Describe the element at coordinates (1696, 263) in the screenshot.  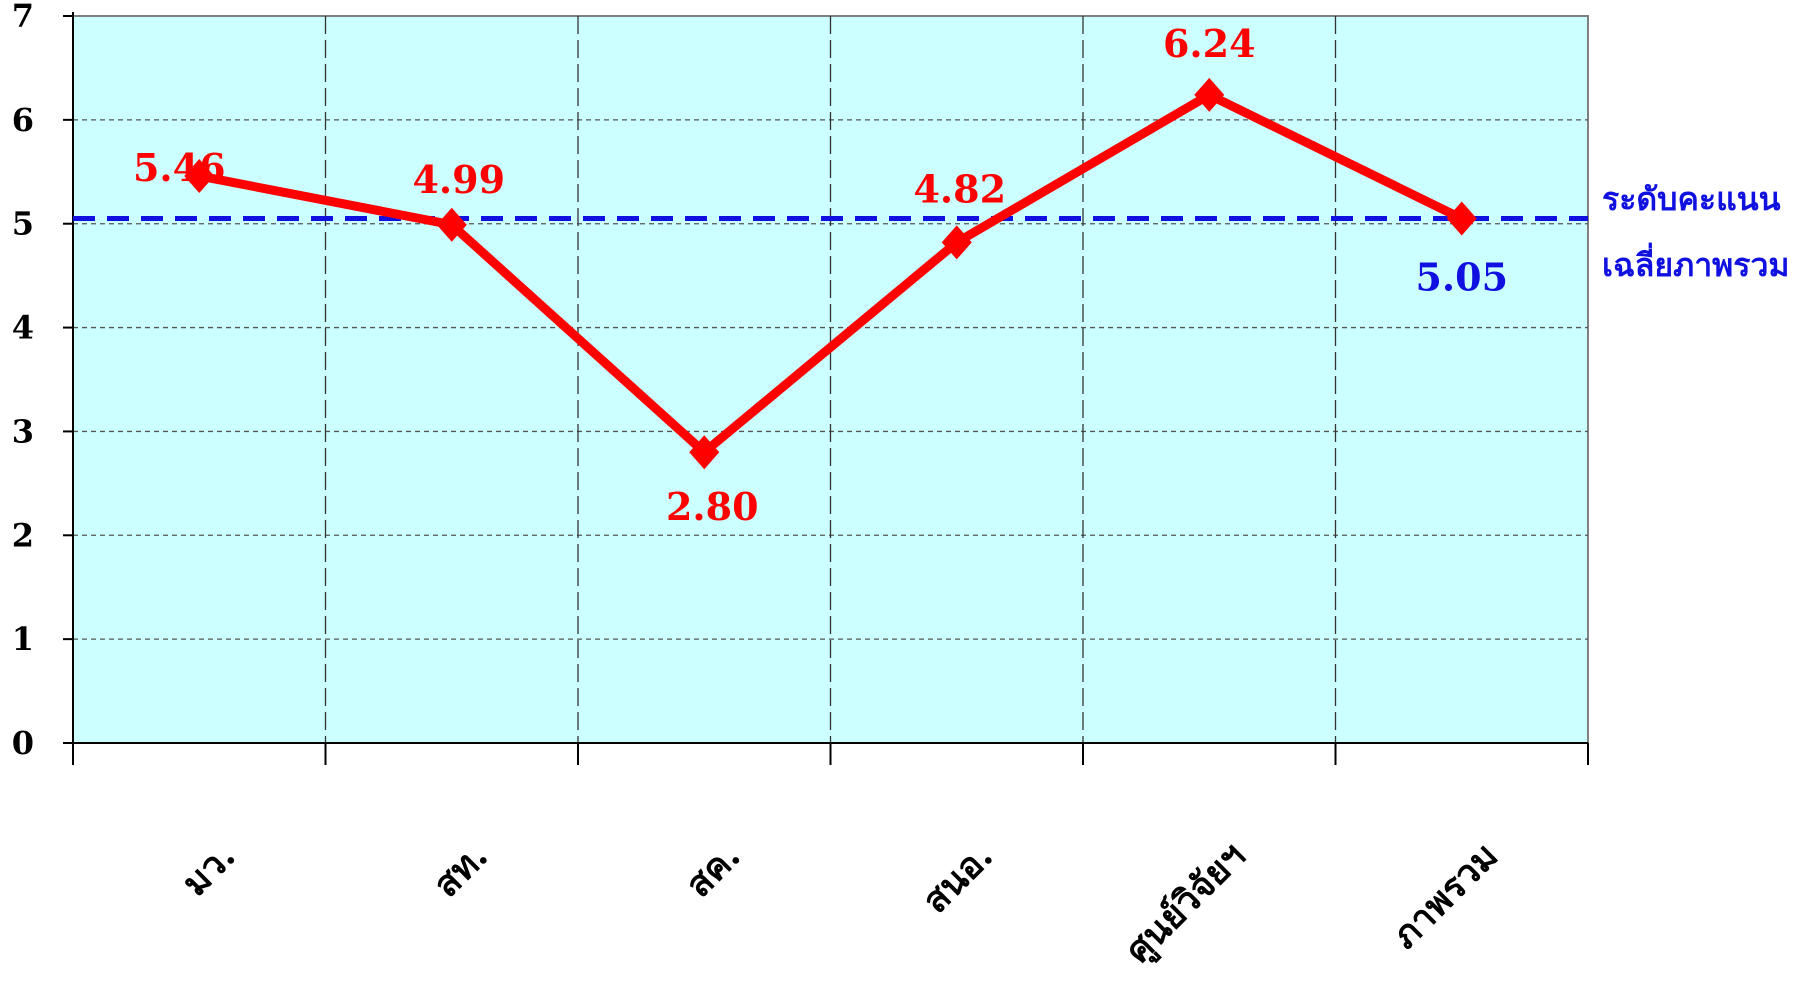
I see `reference-label-line2: เฉลี่ยภาพรวม` at that location.